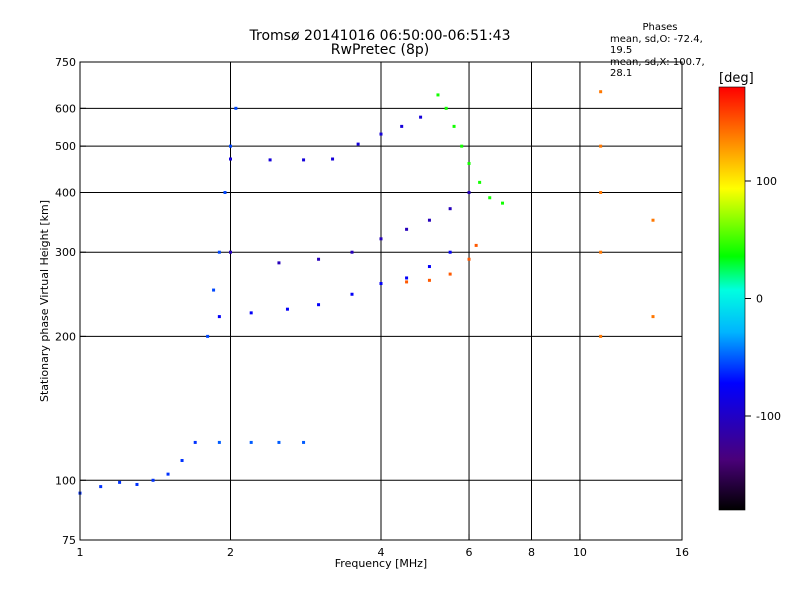 This screenshot has width=800, height=600. What do you see at coordinates (65, 108) in the screenshot?
I see `y-tick-label: 600` at bounding box center [65, 108].